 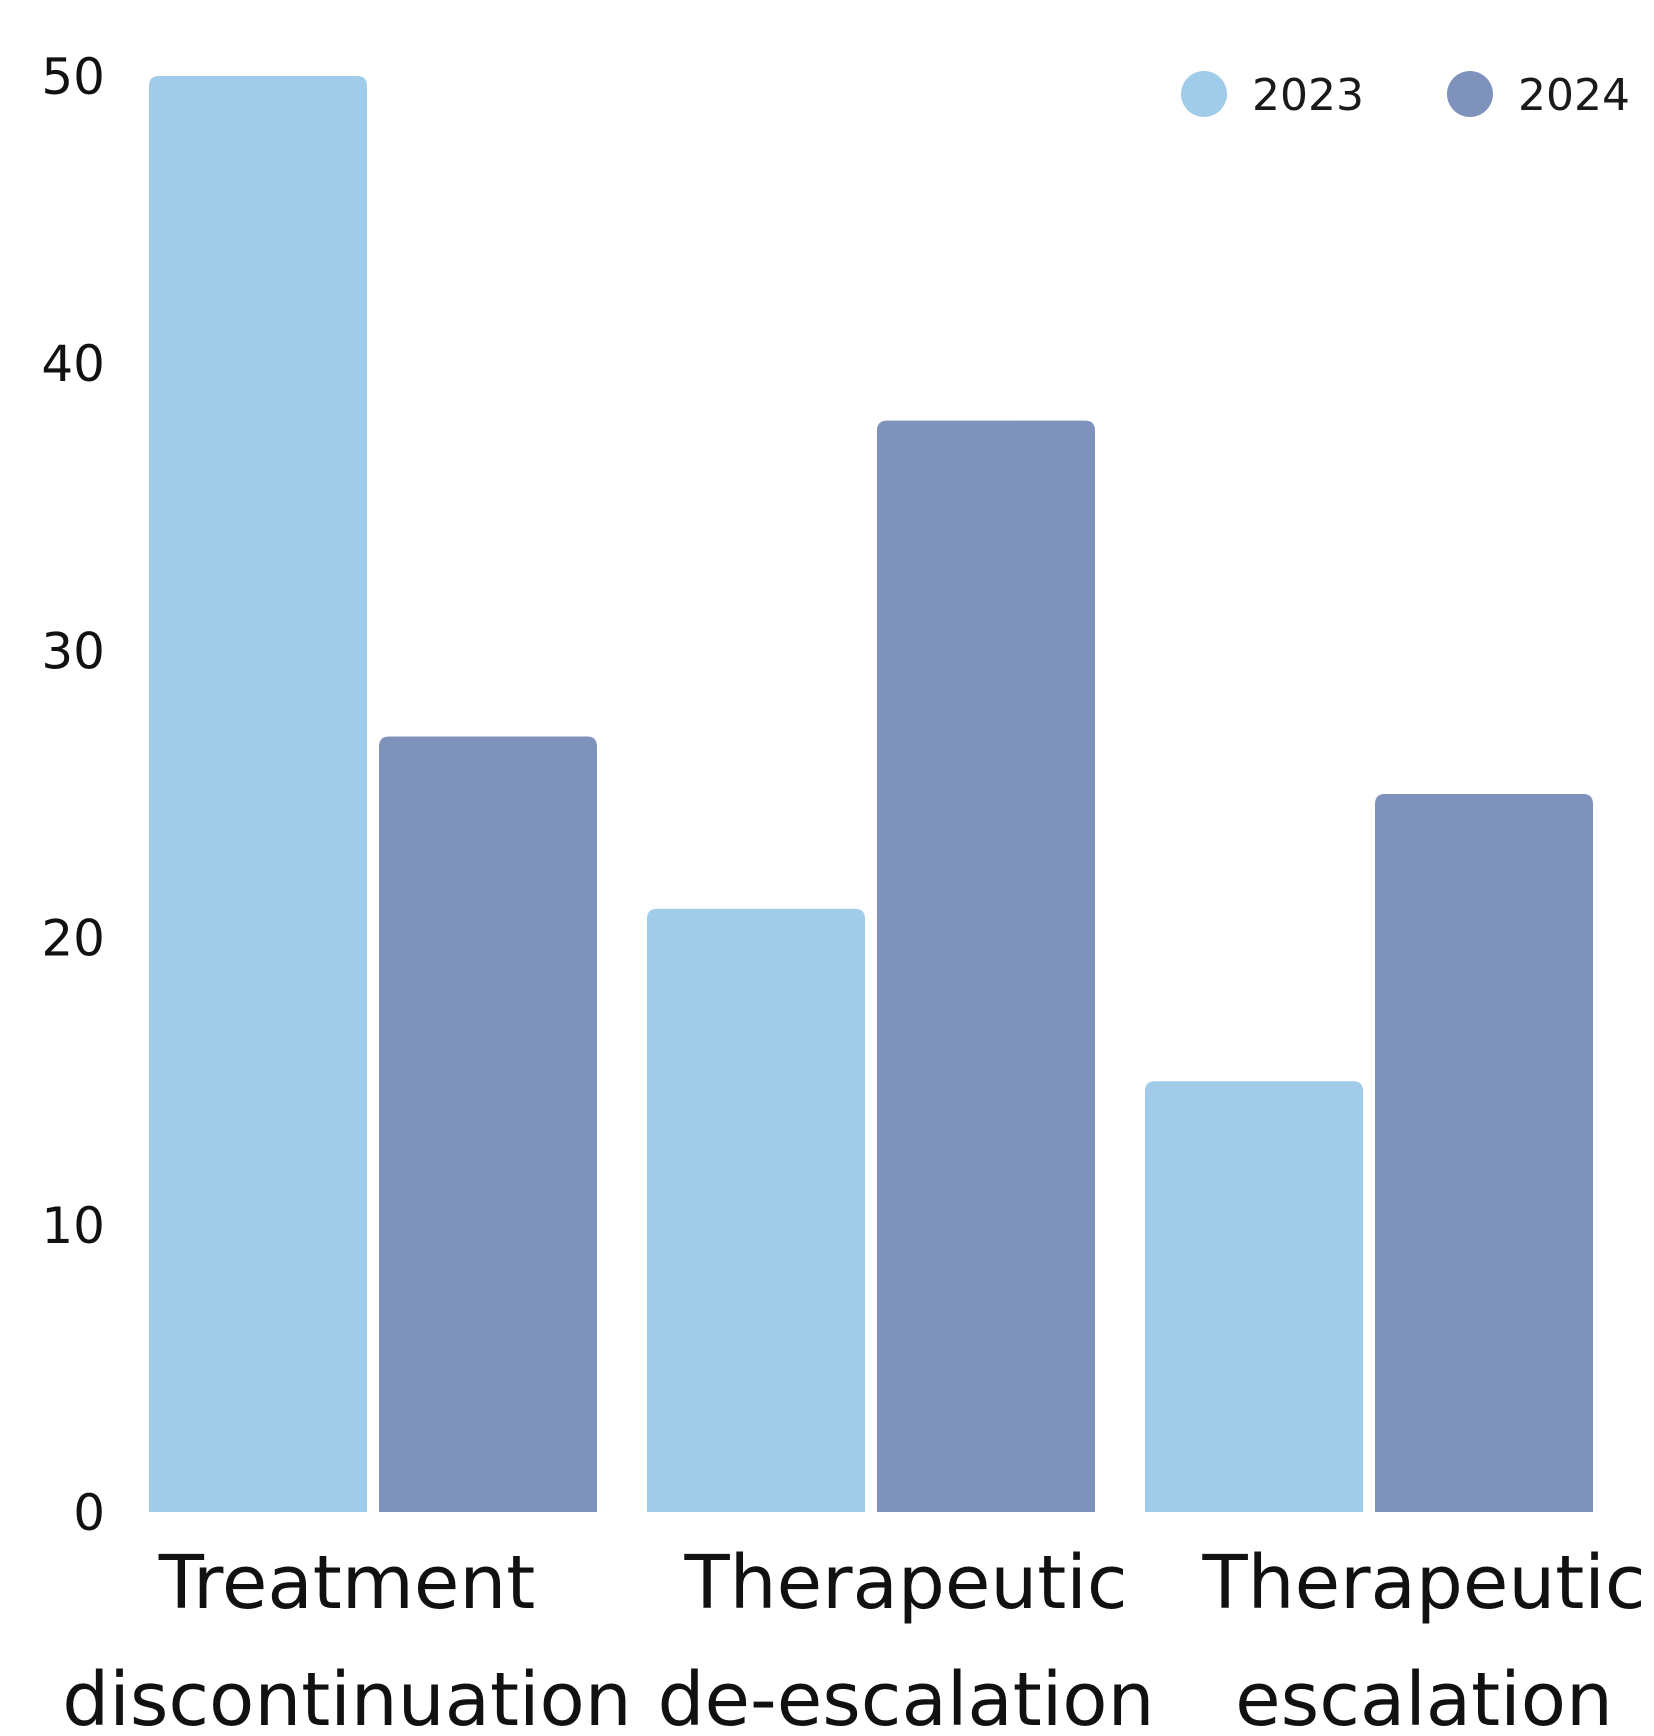 I want to click on legend-swatch-2023, so click(x=1204, y=94).